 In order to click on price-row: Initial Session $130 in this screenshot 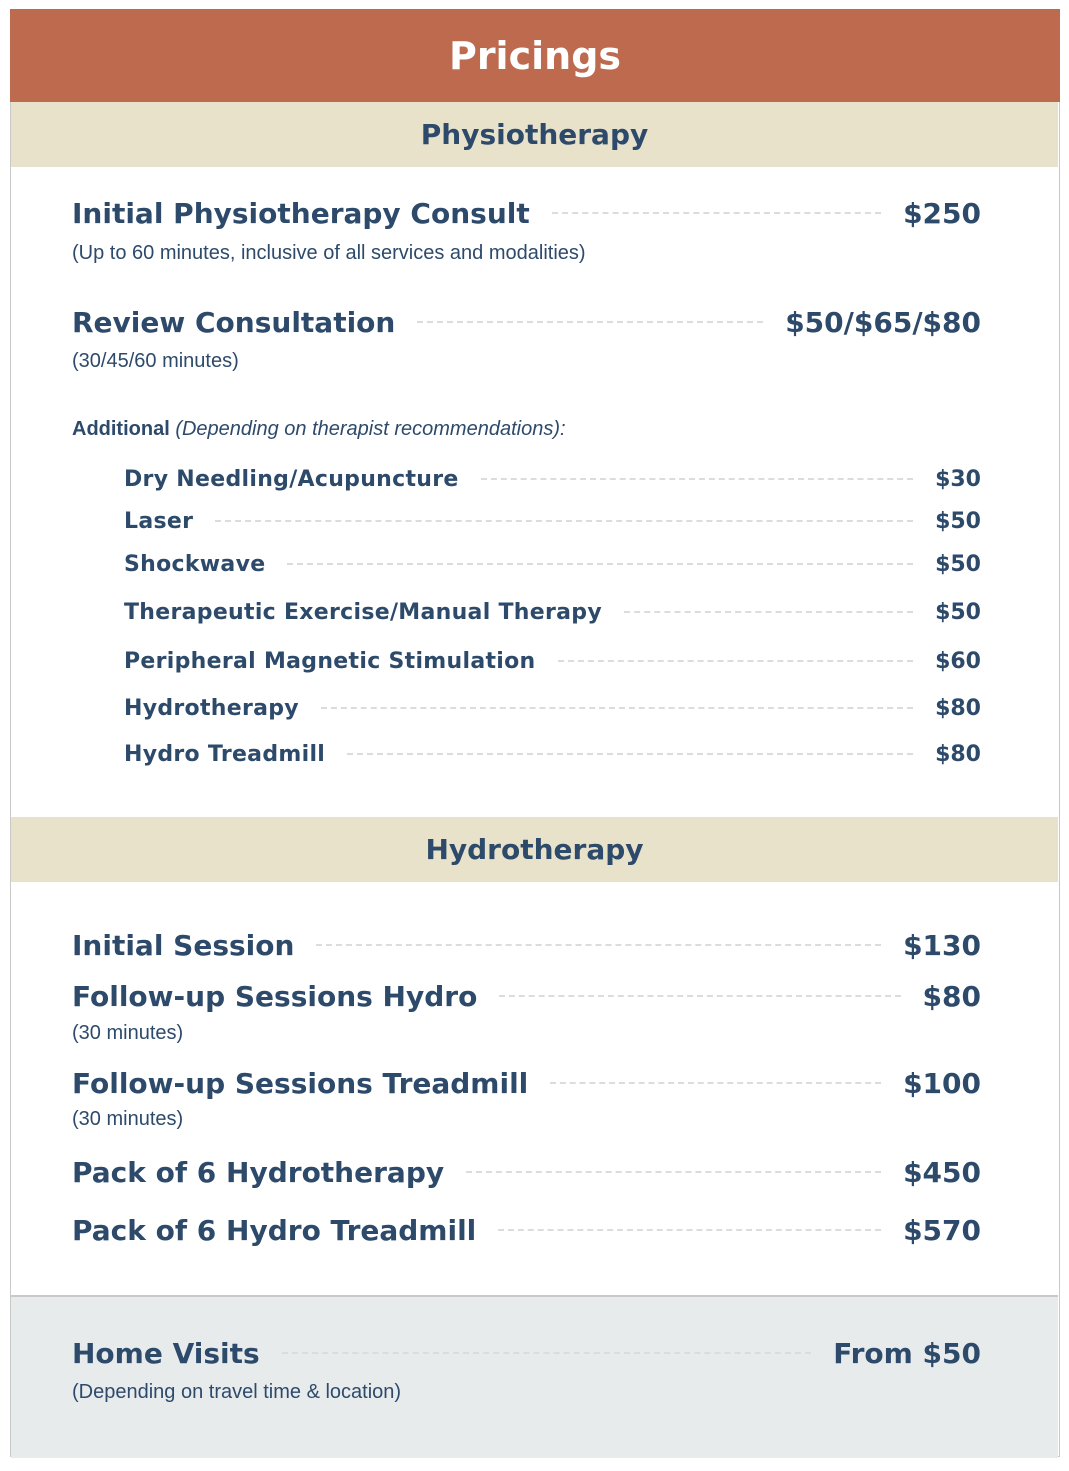, I will do `click(526, 945)`.